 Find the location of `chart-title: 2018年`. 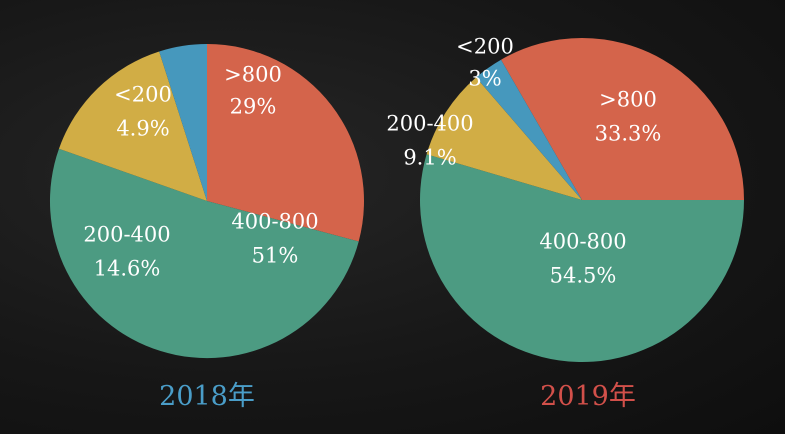

chart-title: 2018年 is located at coordinates (207, 396).